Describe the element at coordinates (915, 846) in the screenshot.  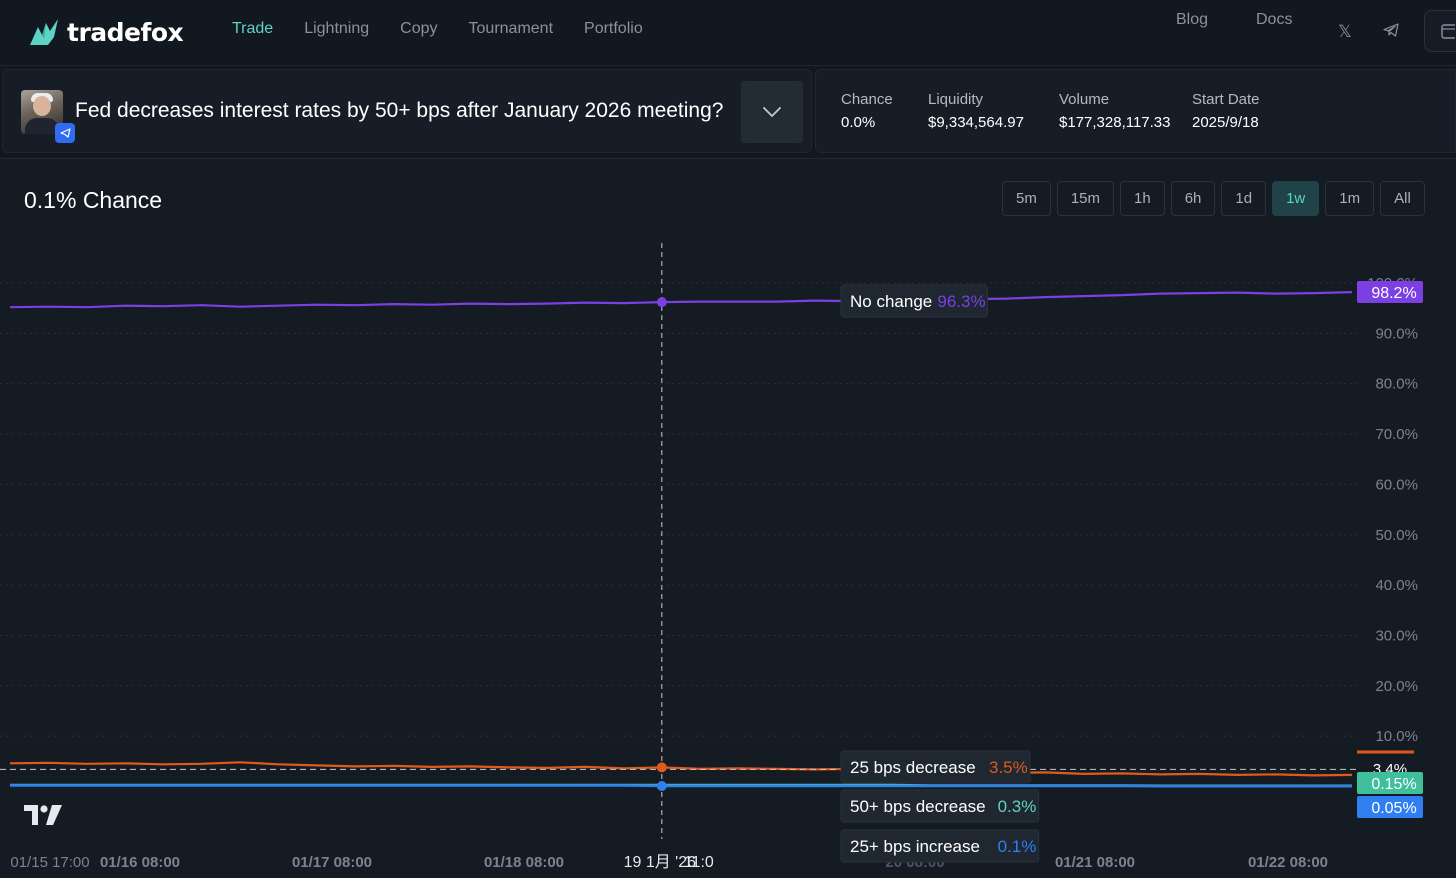
I see `hover-series-name: 25+ bps increase` at that location.